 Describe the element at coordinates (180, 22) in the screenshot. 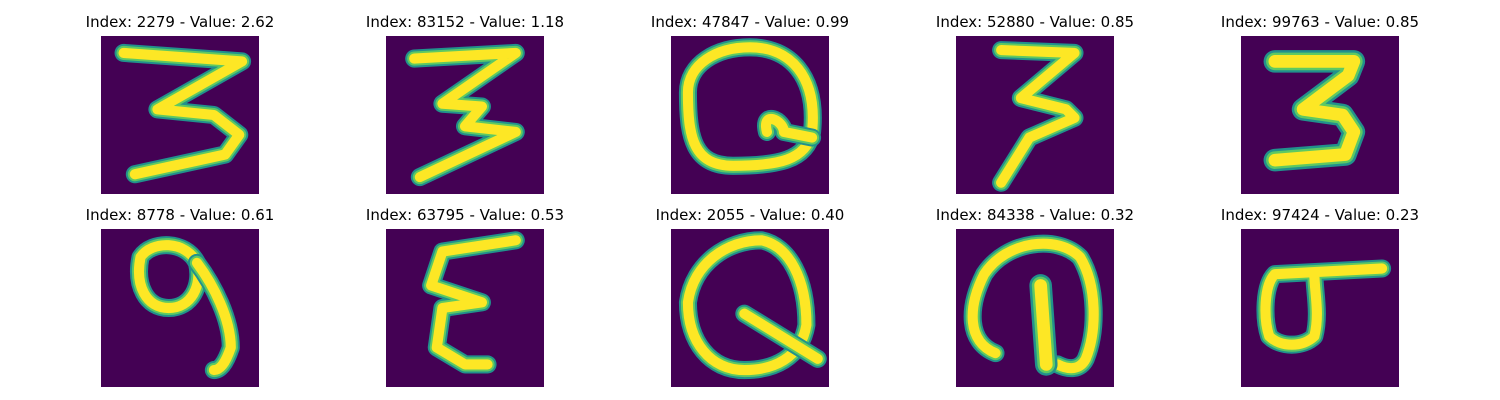

I see `panel-title: Index: 2279 - Value: 2.62` at that location.